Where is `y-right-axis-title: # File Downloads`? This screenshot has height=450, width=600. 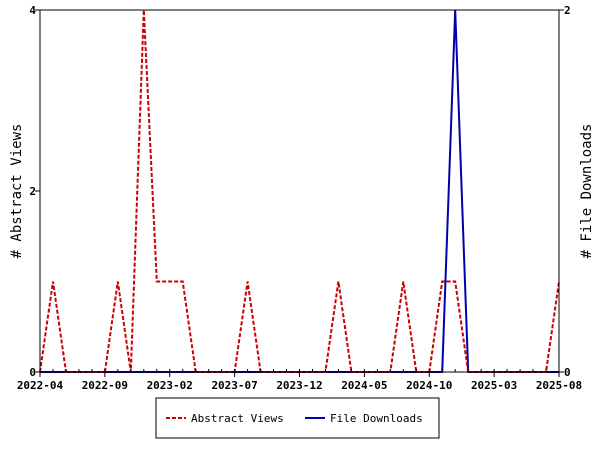
y-right-axis-title: # File Downloads is located at coordinates (587, 191).